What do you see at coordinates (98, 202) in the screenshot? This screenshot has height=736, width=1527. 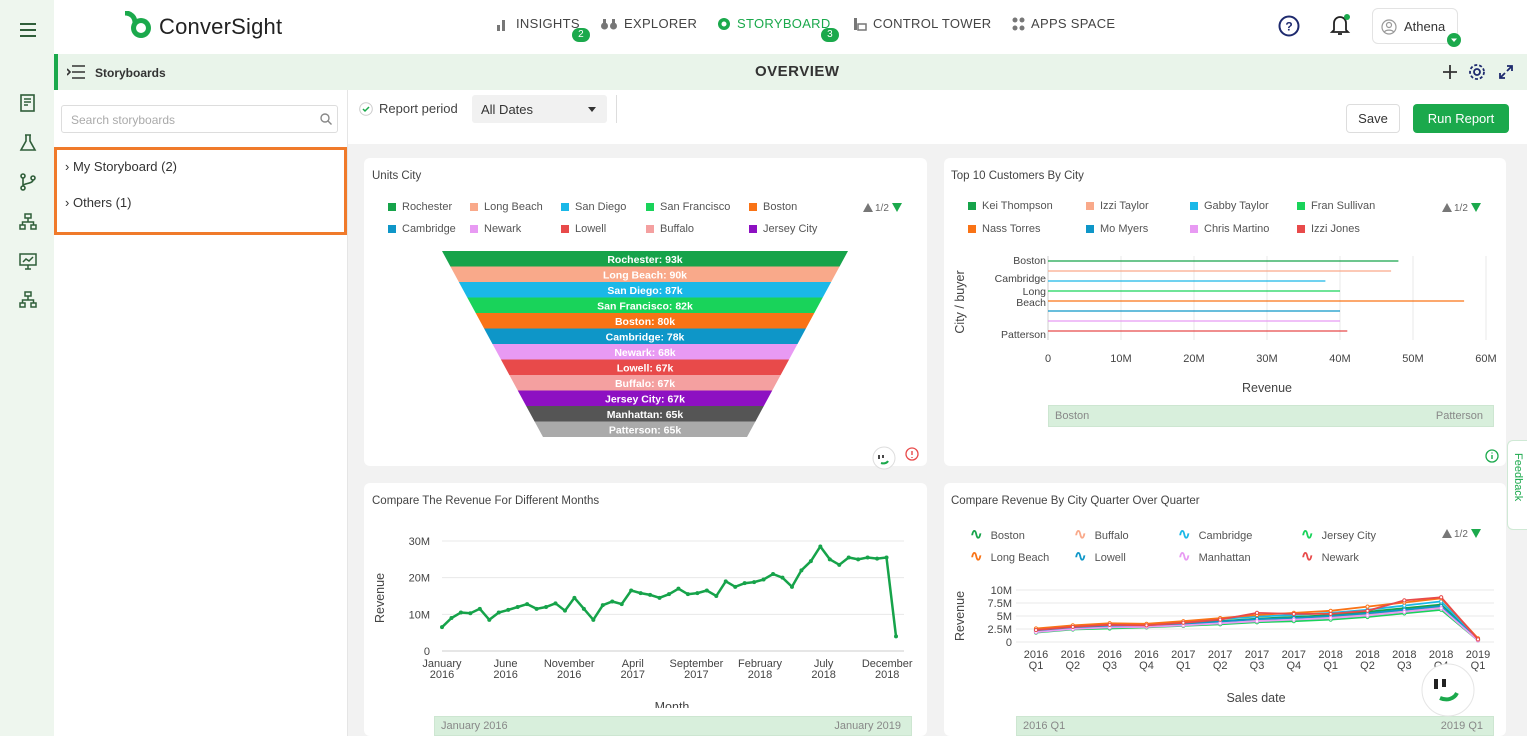 I see `tree-item-others: › Others (1)` at bounding box center [98, 202].